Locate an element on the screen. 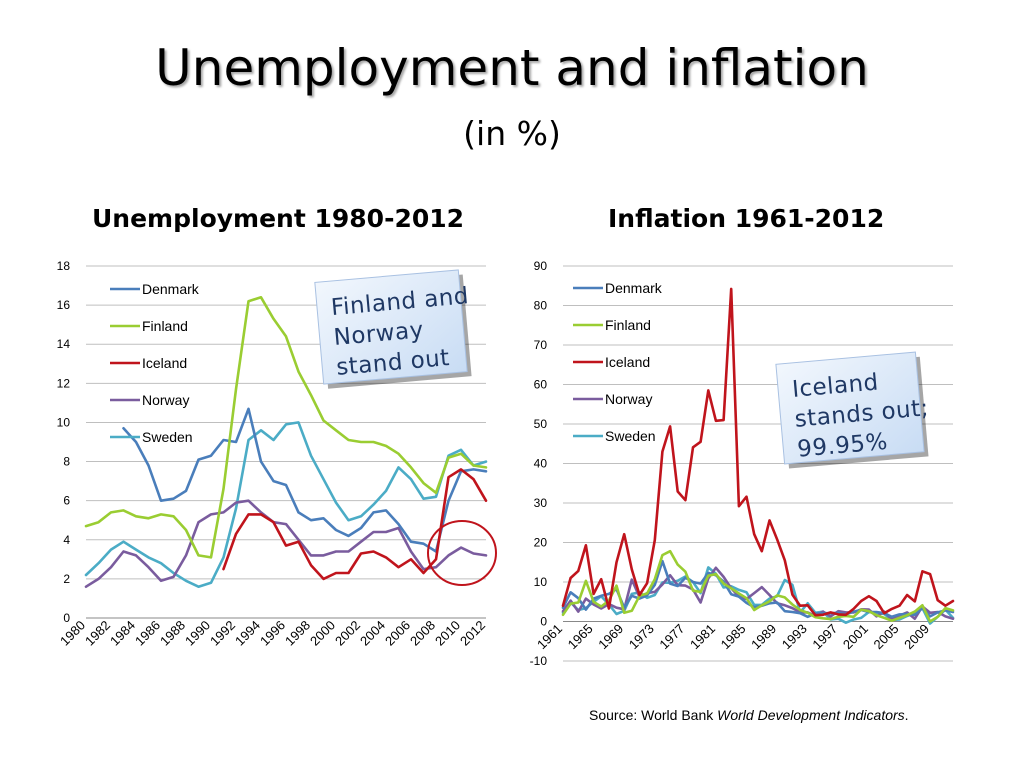  y-tick-label: -10 is located at coordinates (539, 661).